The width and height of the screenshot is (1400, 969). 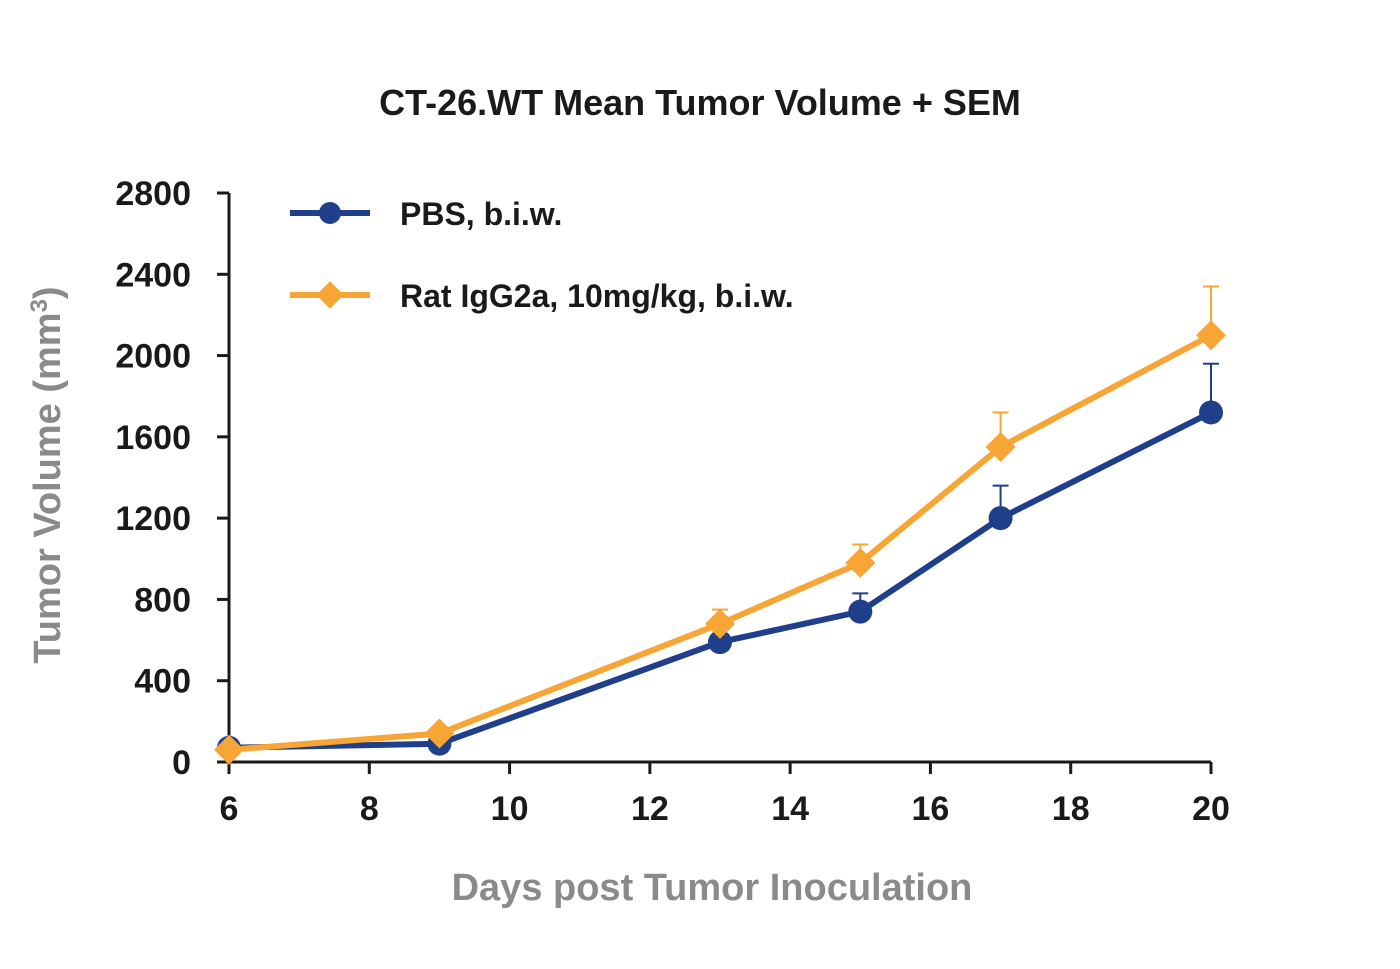 I want to click on x-tick-label: 10, so click(x=510, y=809).